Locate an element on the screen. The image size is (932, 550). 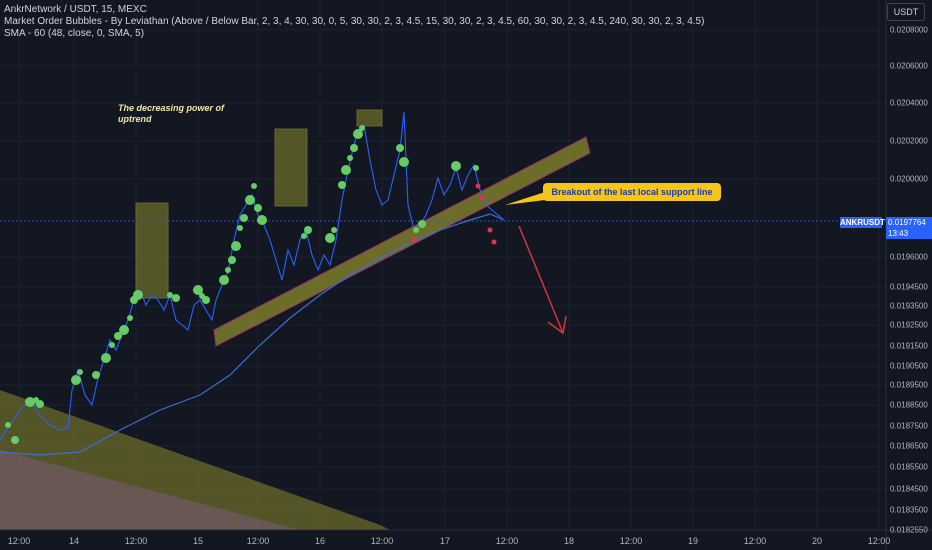
projection-arrow is located at coordinates (542, 280).